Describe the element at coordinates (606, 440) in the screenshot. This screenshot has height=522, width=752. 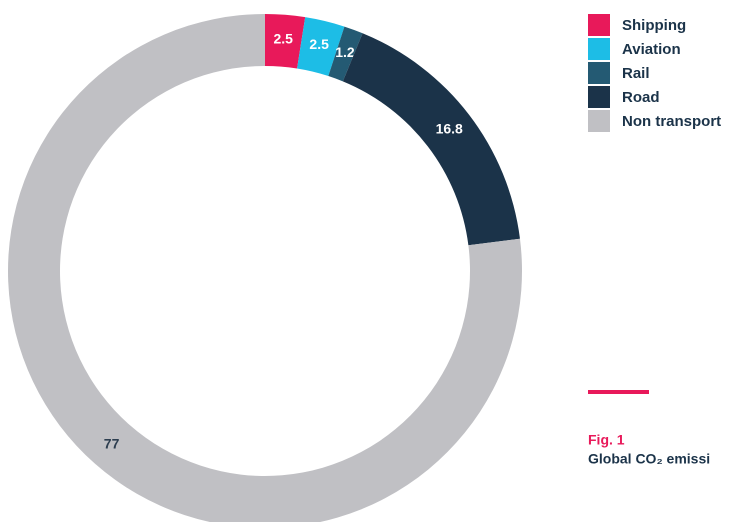
I see `caption-label: Fig. 1` at that location.